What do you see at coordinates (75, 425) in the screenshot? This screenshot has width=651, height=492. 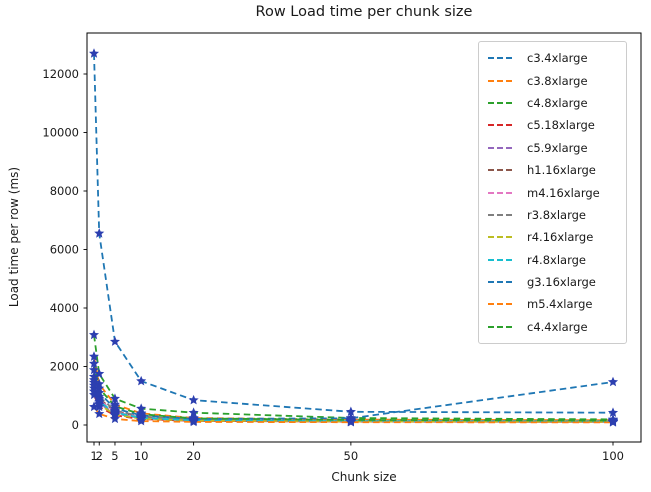 I see `y-tick-label: 0` at bounding box center [75, 425].